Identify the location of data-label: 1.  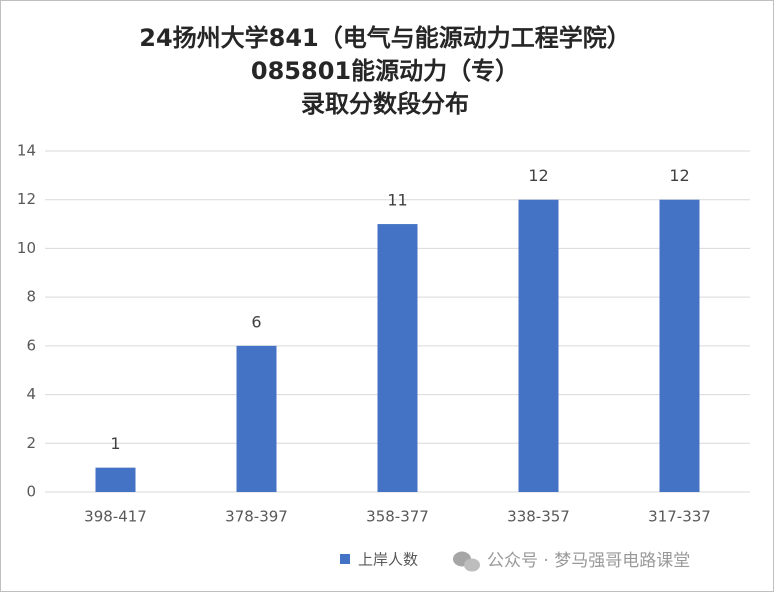
(115, 443).